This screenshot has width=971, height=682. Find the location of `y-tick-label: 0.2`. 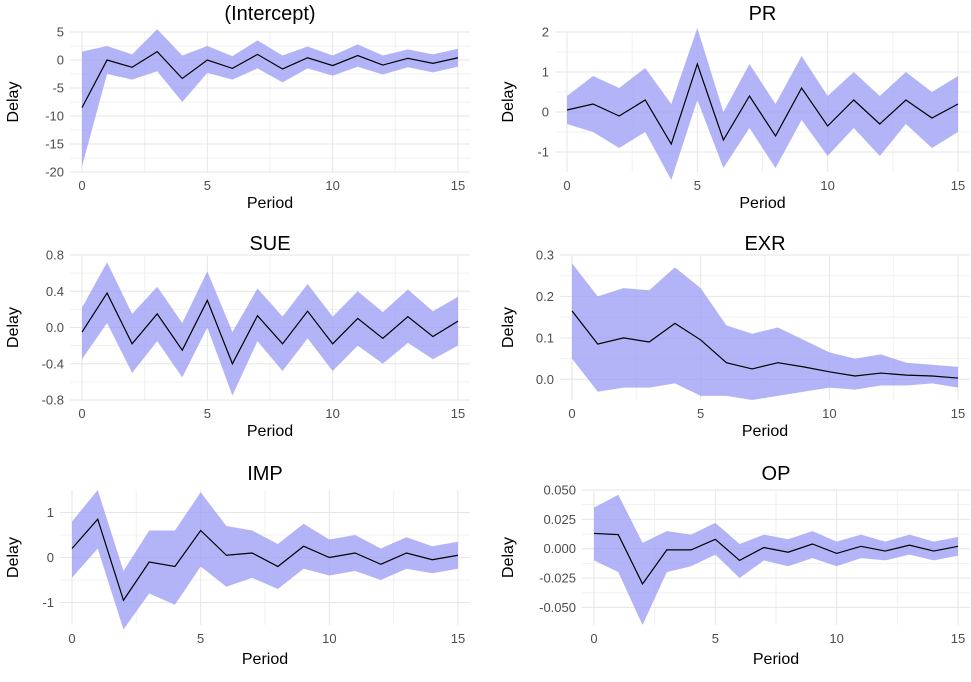

y-tick-label: 0.2 is located at coordinates (545, 296).